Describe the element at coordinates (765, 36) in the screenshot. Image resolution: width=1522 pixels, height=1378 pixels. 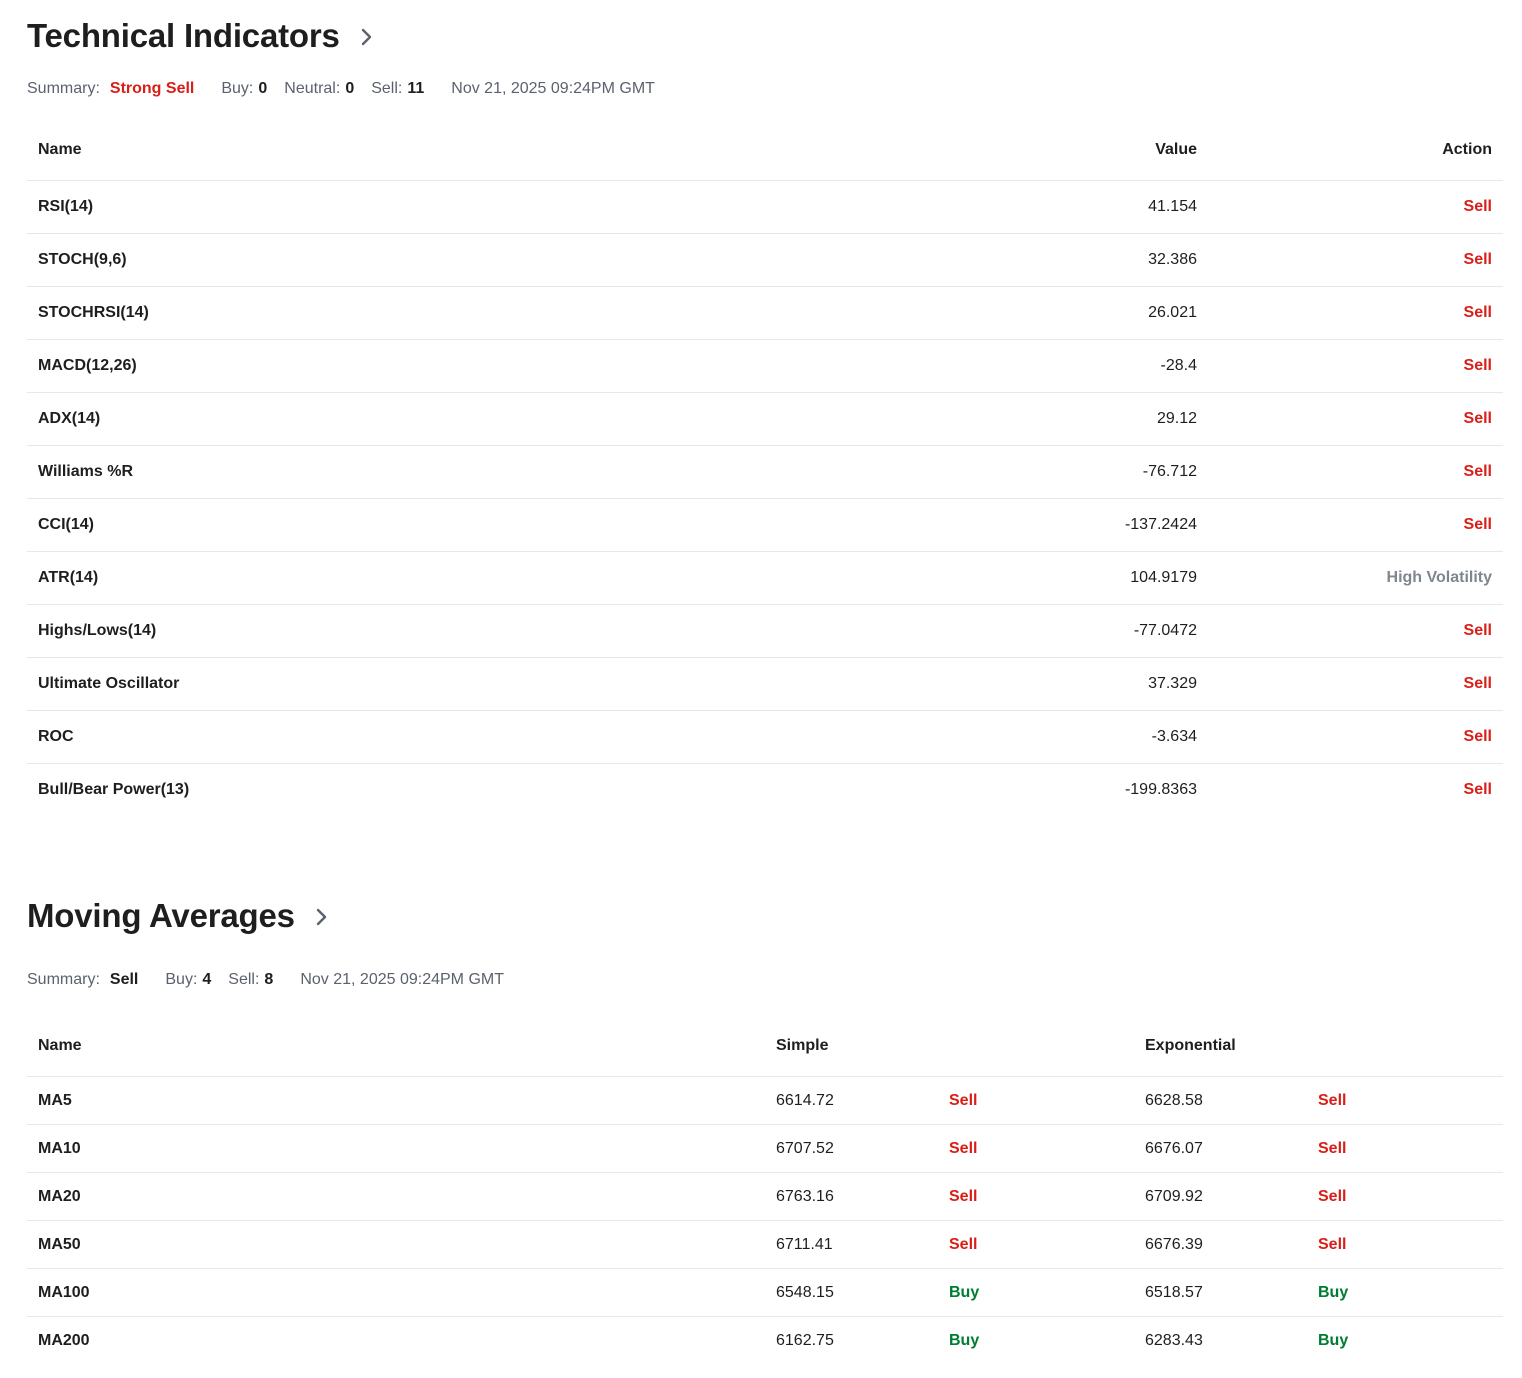
I see `technical-indicators-header-link: Technical Indicators` at that location.